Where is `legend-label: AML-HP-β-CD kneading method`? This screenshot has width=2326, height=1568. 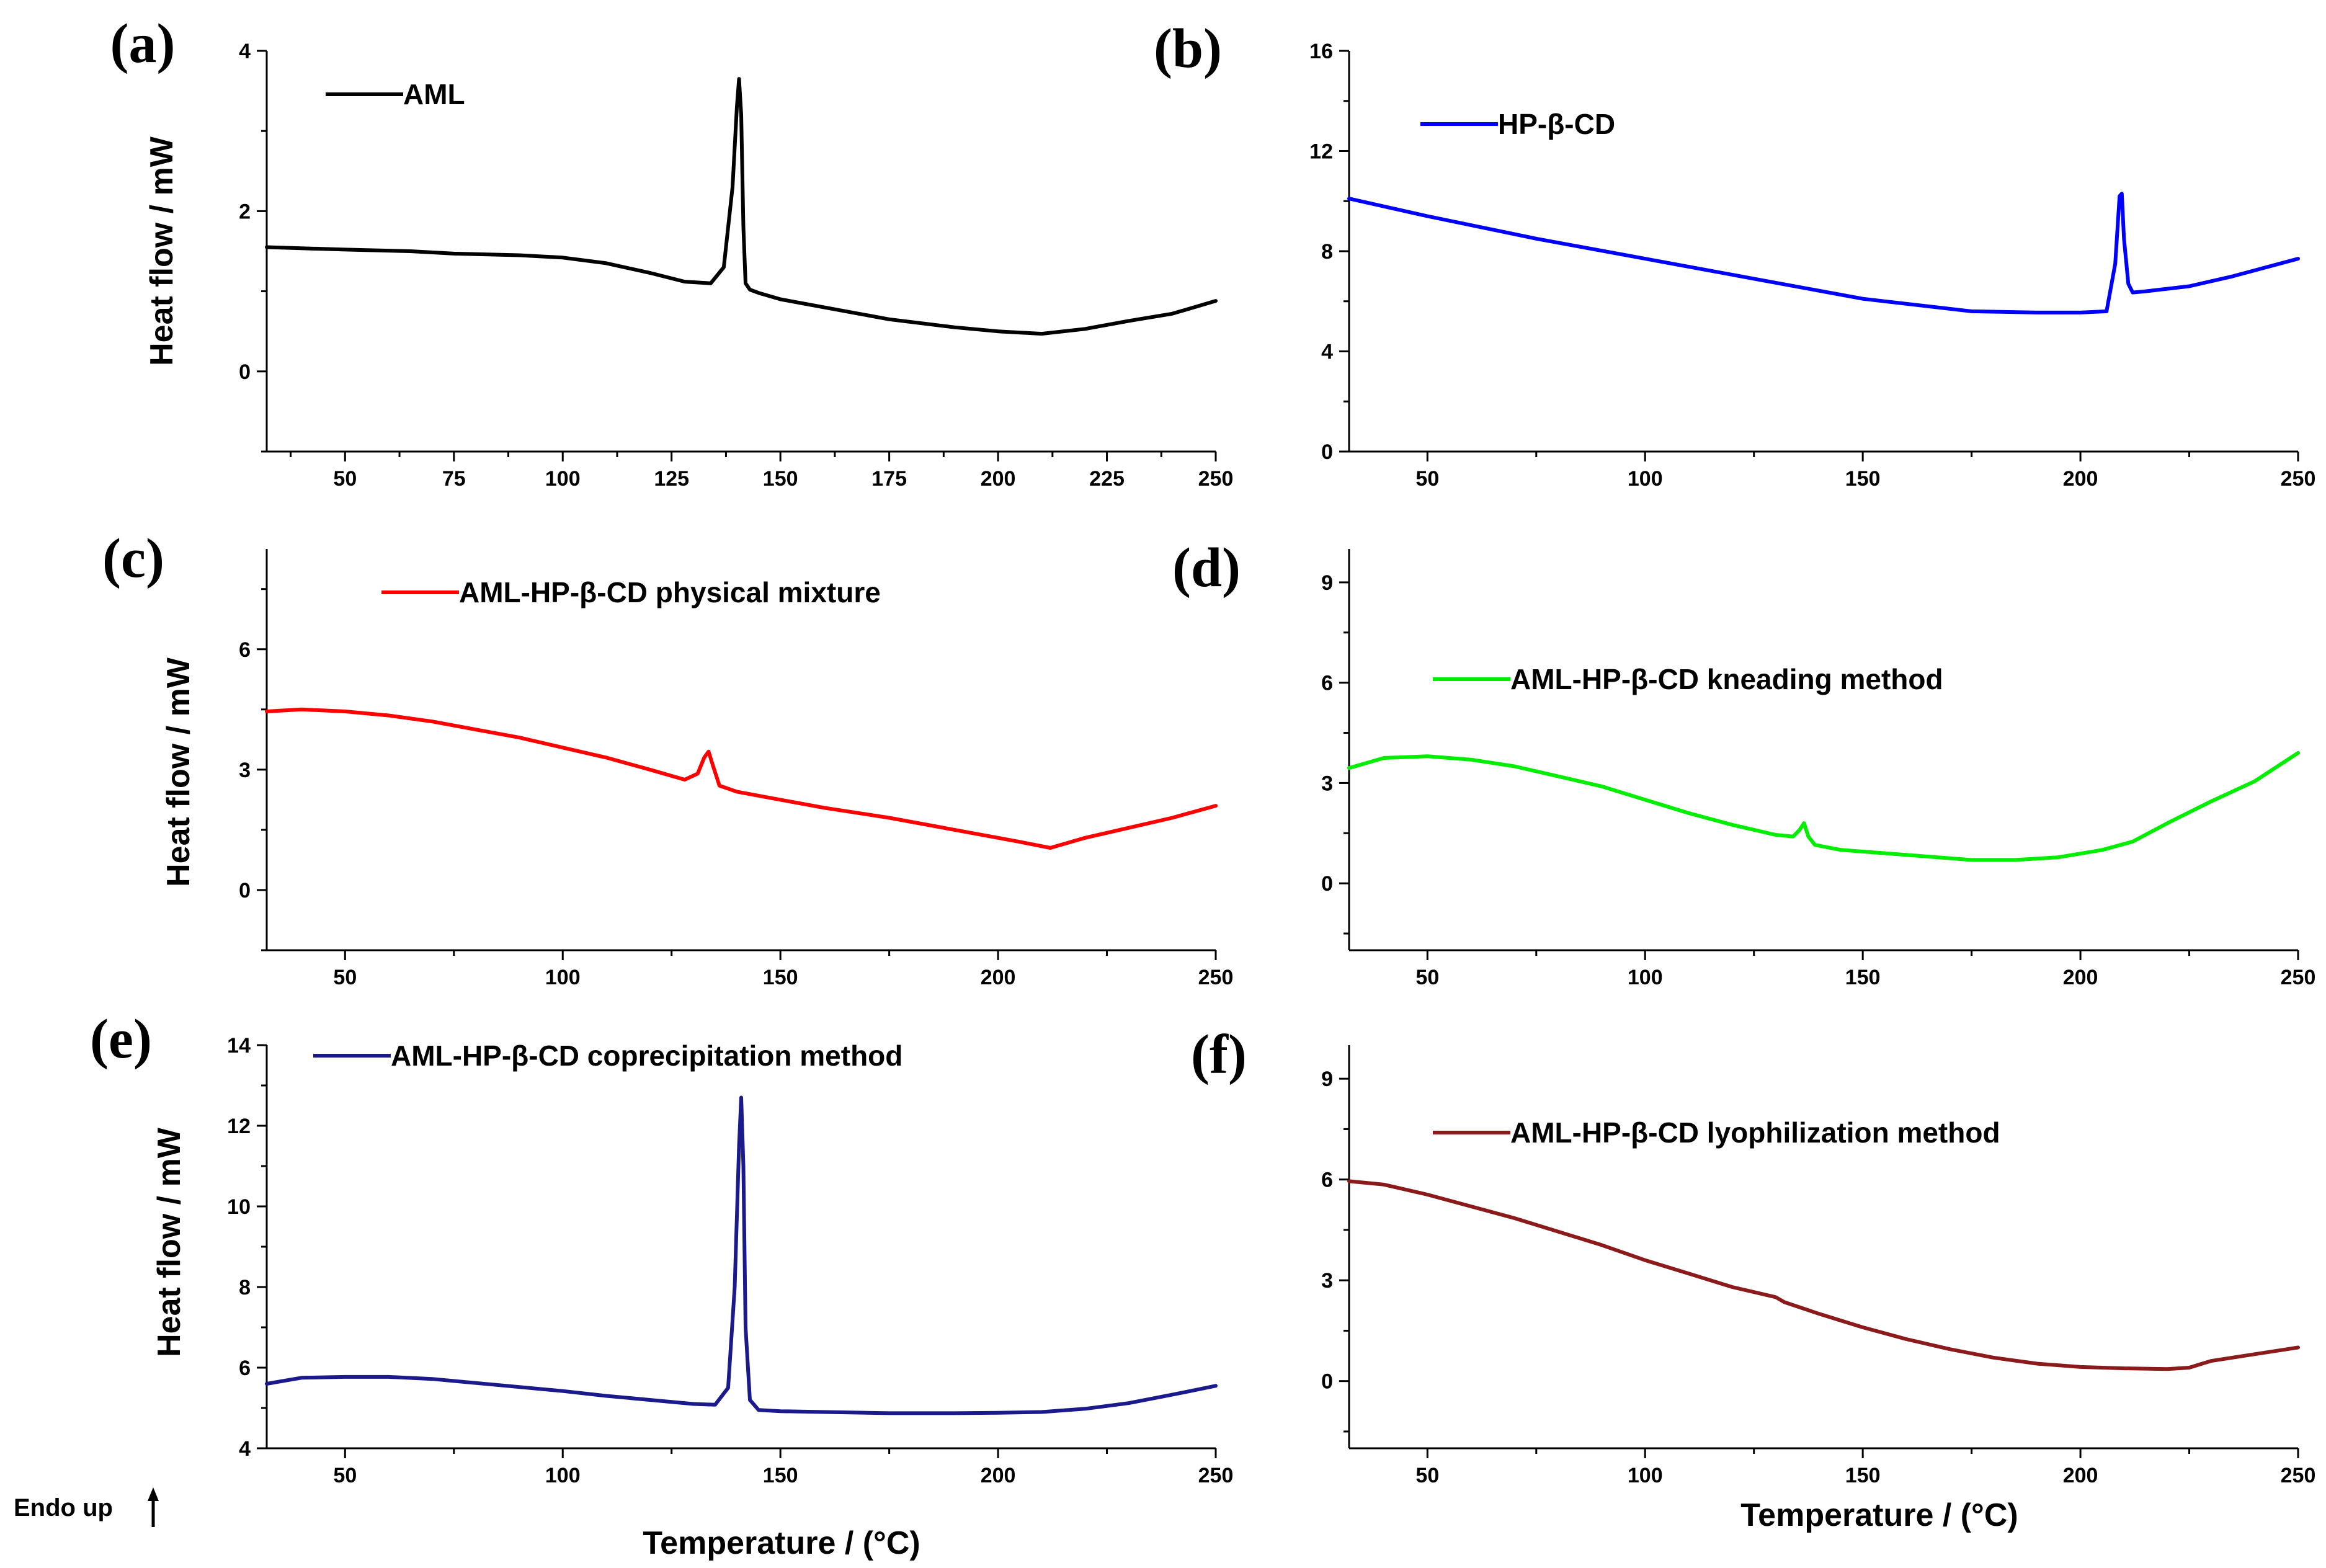
legend-label: AML-HP-β-CD kneading method is located at coordinates (1726, 679).